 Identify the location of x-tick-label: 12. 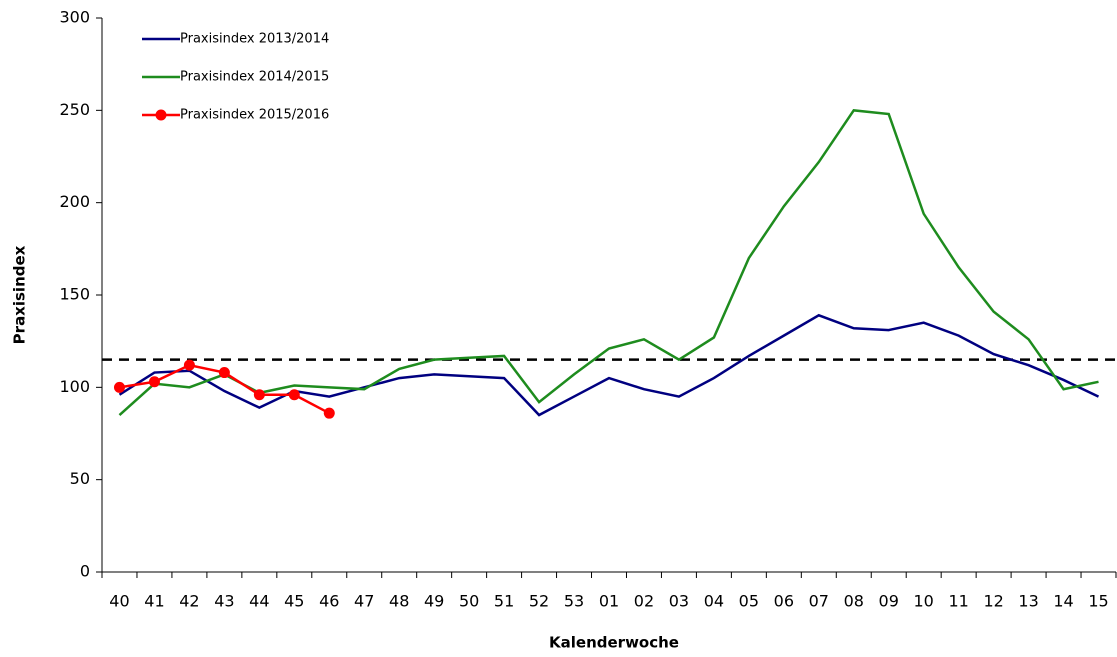
(993, 601).